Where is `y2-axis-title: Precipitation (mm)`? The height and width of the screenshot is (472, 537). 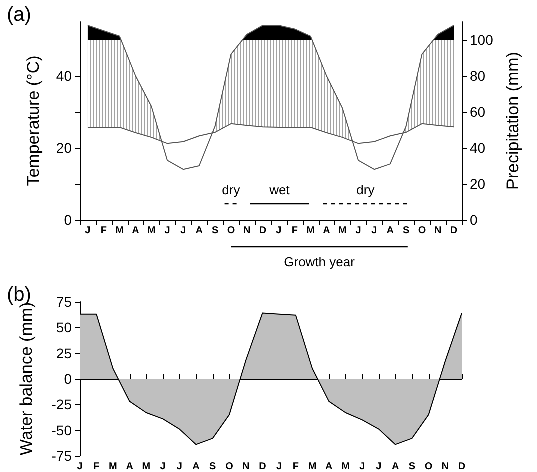
y2-axis-title: Precipitation (mm) is located at coordinates (512, 121).